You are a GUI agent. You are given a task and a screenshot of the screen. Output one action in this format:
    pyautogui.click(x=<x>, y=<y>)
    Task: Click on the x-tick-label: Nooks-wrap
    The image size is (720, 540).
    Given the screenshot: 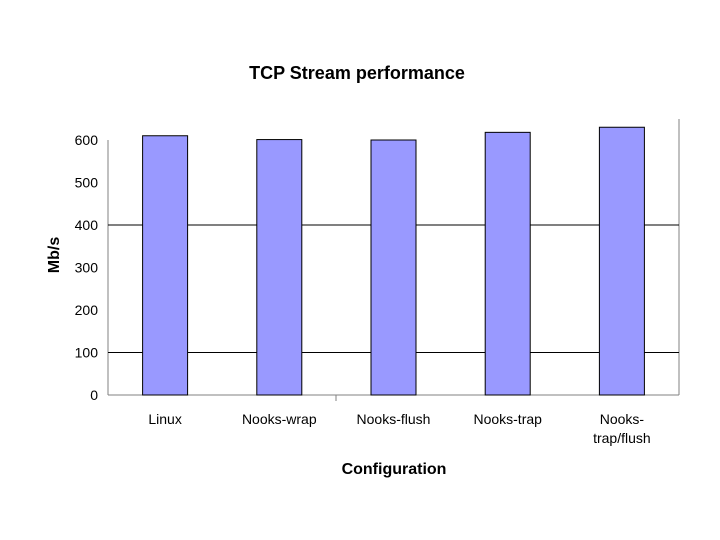 What is the action you would take?
    pyautogui.click(x=279, y=419)
    